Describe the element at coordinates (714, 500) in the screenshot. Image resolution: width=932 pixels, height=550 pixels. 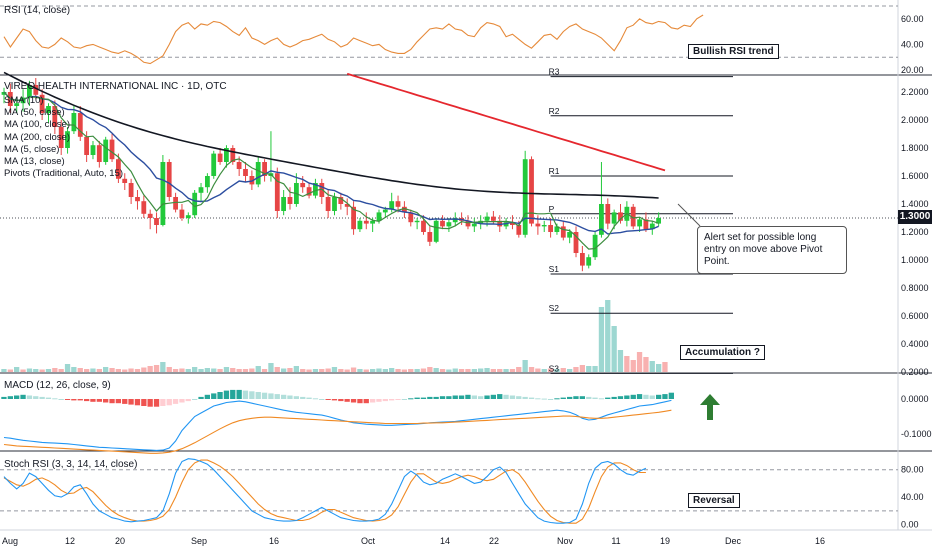
I see `reversal-annotation: Reversal` at that location.